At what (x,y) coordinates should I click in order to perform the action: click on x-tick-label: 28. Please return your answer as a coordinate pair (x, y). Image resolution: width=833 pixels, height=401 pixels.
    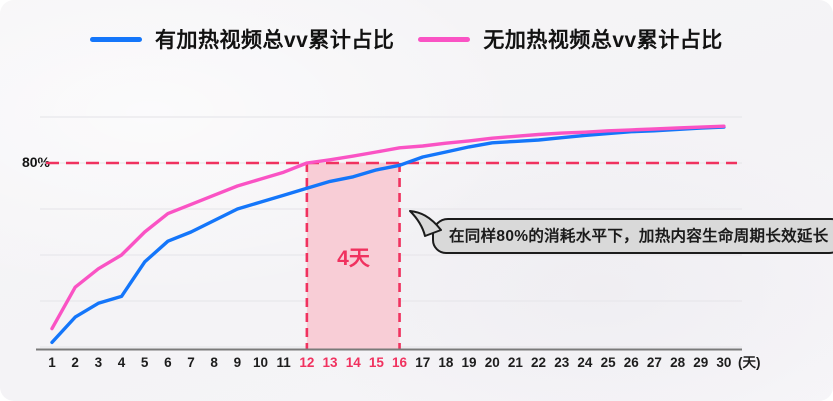
    Looking at the image, I should click on (678, 362).